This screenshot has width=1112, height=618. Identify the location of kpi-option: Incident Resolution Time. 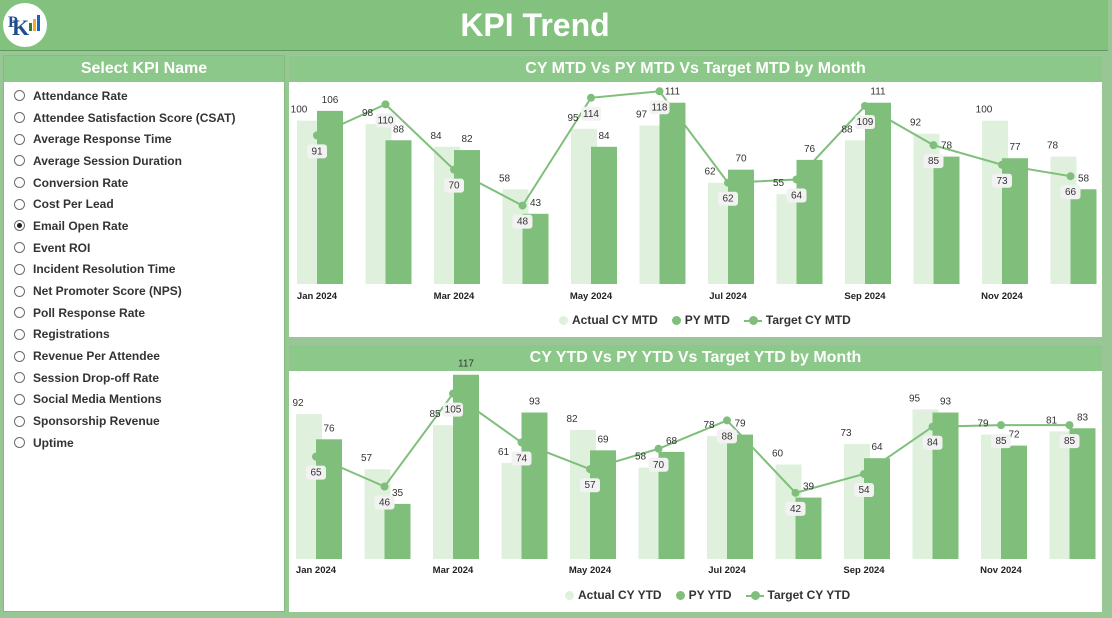
(144, 270).